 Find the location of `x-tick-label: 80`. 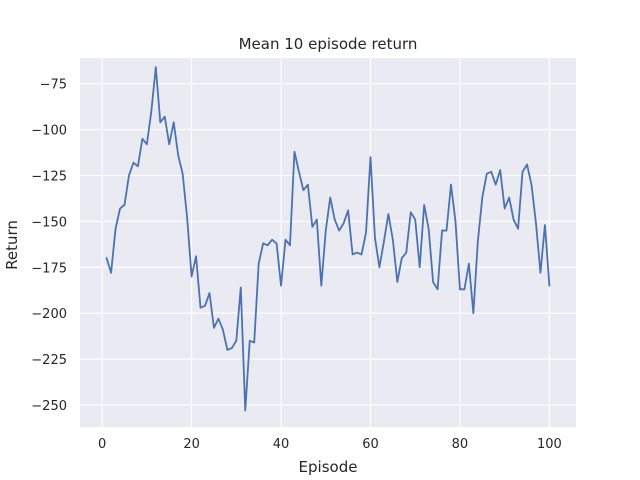

x-tick-label: 80 is located at coordinates (460, 444).